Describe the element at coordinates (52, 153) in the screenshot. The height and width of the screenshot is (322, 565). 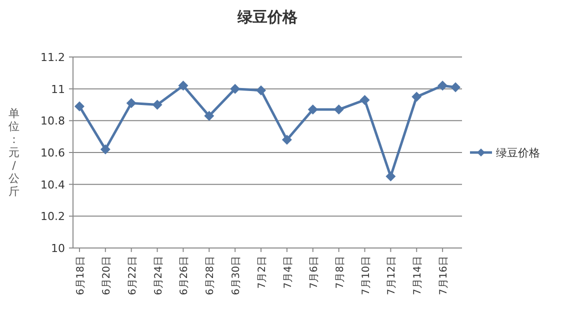
I see `y-tick-label: 10.6` at that location.